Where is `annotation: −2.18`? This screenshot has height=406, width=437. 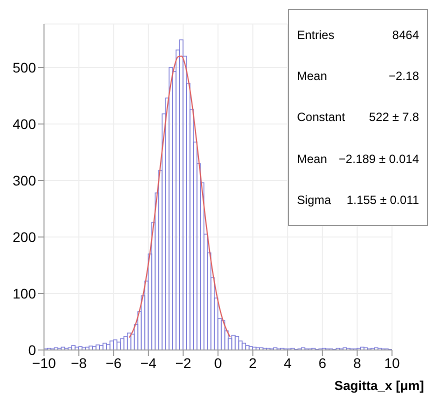 annotation: −2.18 is located at coordinates (403, 76).